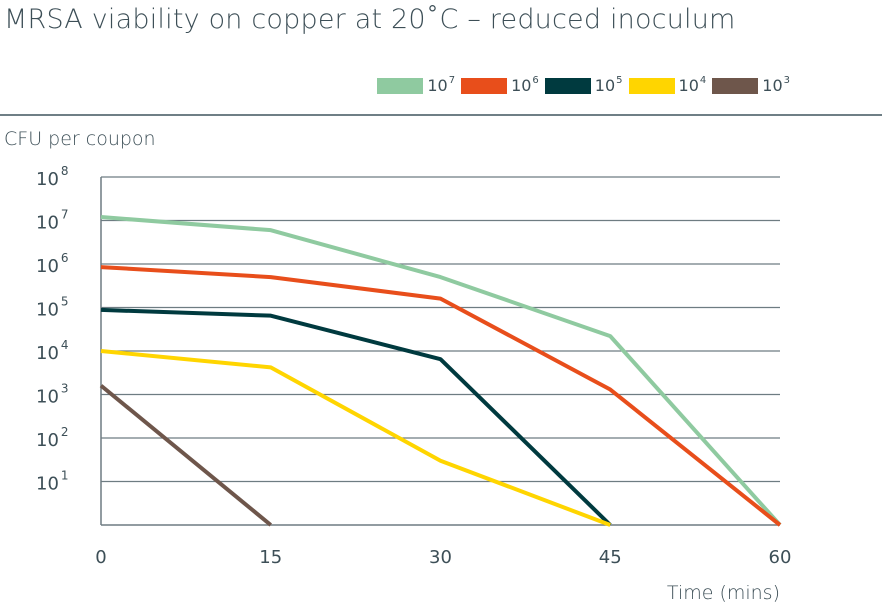  I want to click on legend-item: 105, so click(583, 84).